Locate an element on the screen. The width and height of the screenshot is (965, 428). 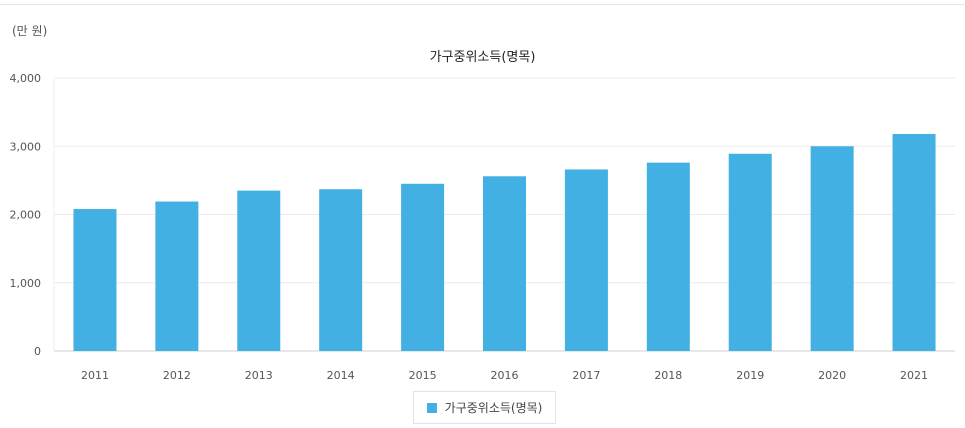
chart-title: 가구중위소득(명목) is located at coordinates (482, 57).